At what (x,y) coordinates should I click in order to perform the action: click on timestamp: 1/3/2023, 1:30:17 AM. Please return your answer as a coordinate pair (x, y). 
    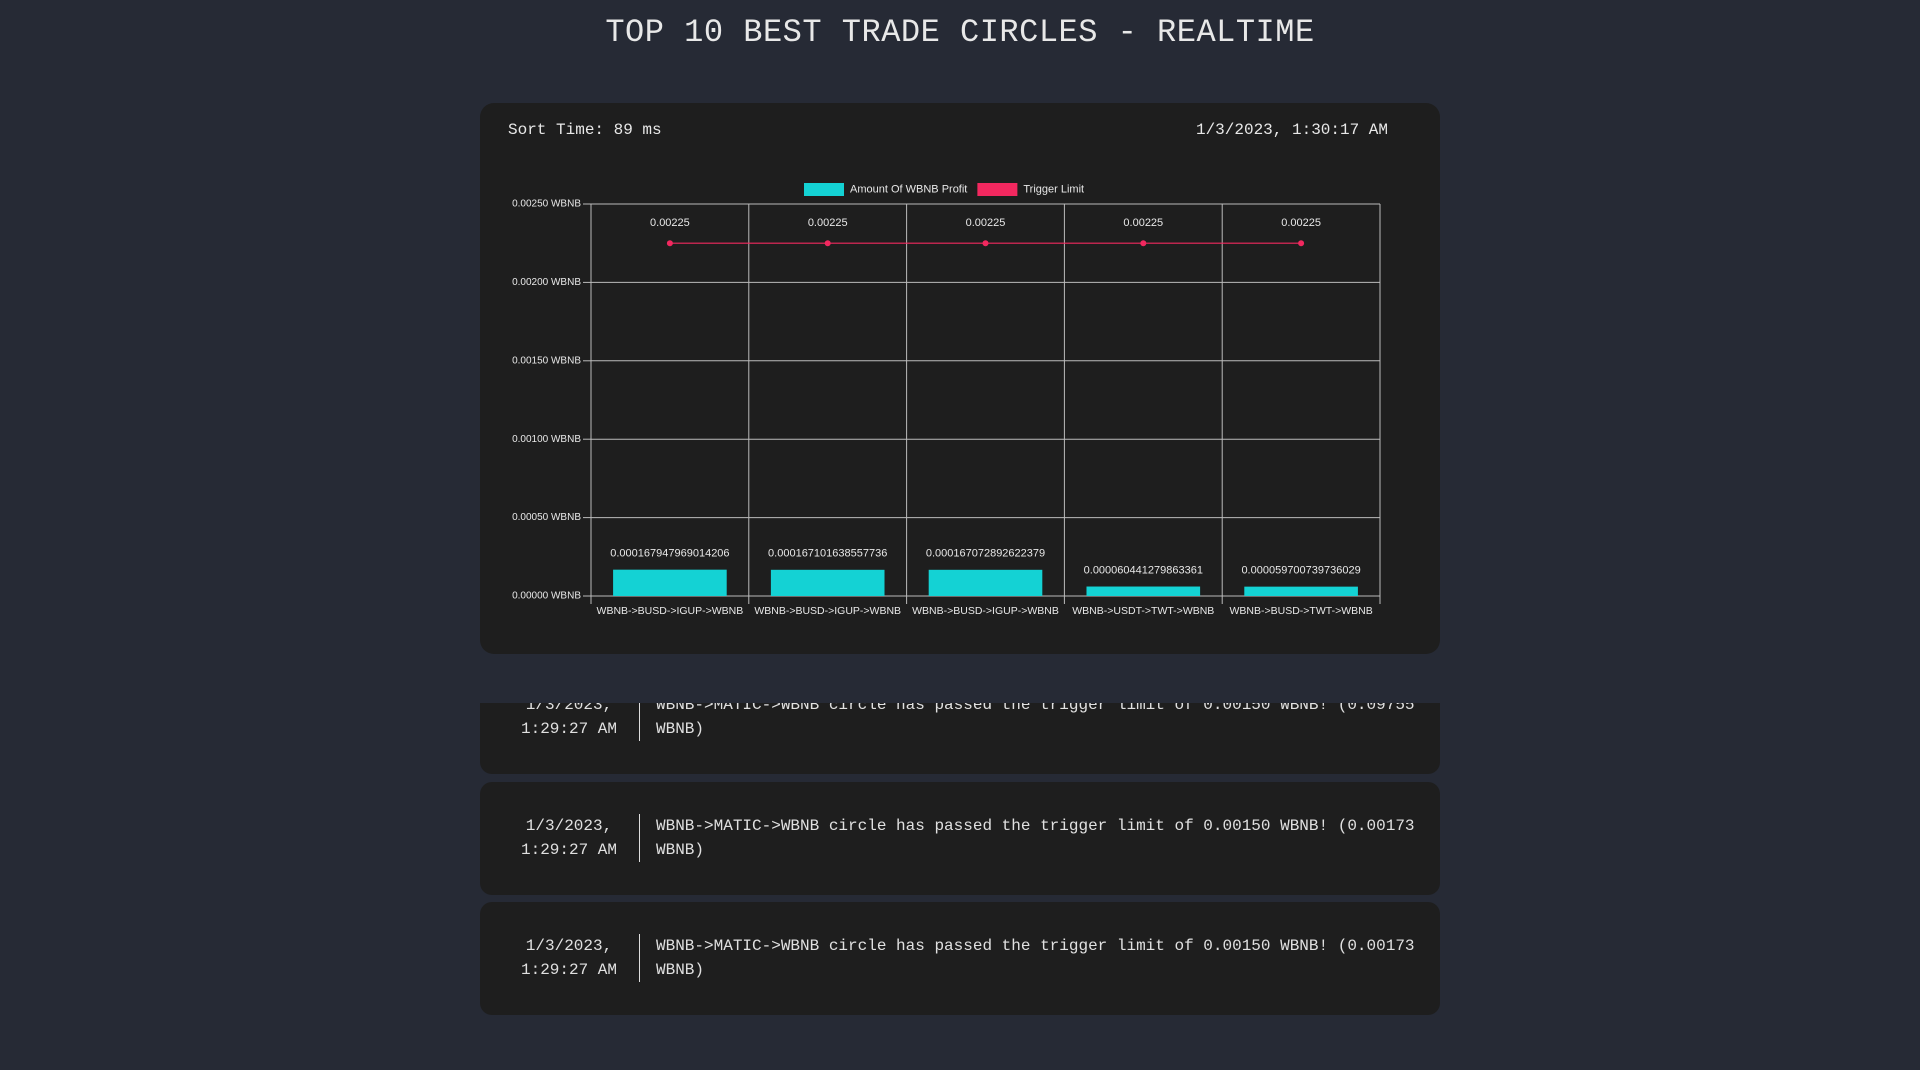
    Looking at the image, I should click on (1291, 130).